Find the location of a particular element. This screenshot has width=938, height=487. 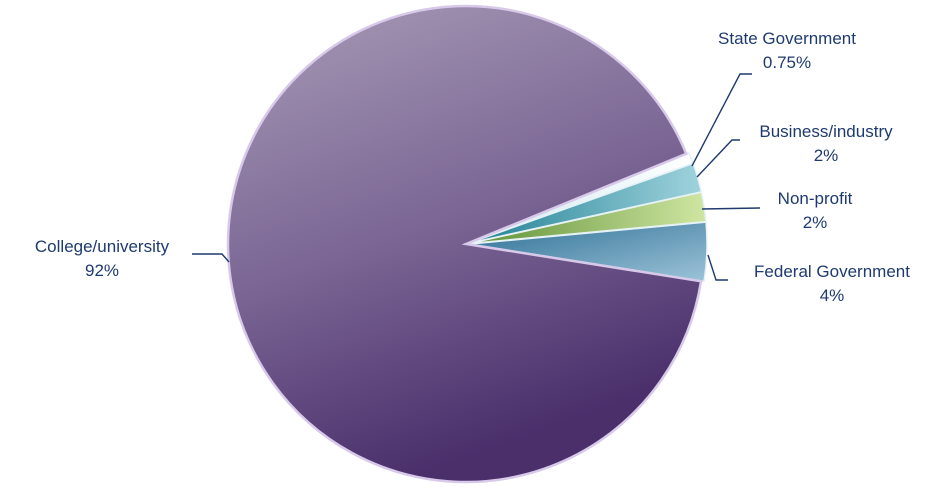

slice-value-federal-government: 4% is located at coordinates (832, 295).